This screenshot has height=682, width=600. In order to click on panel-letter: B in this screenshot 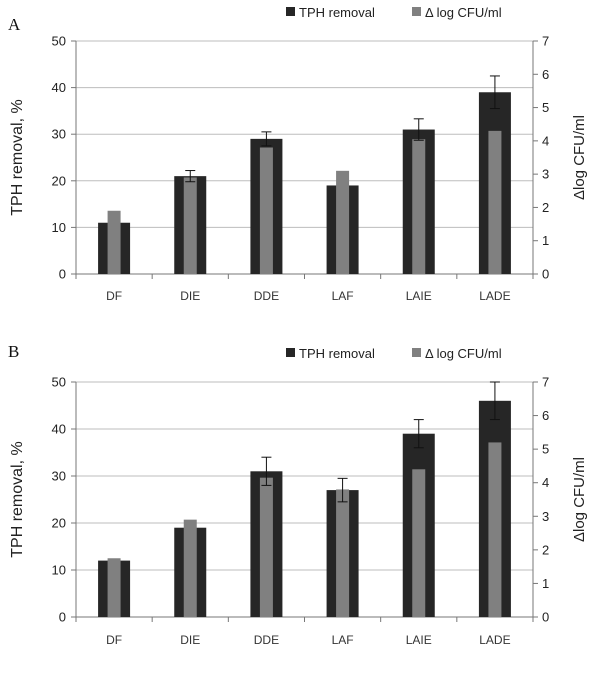, I will do `click(13, 351)`.